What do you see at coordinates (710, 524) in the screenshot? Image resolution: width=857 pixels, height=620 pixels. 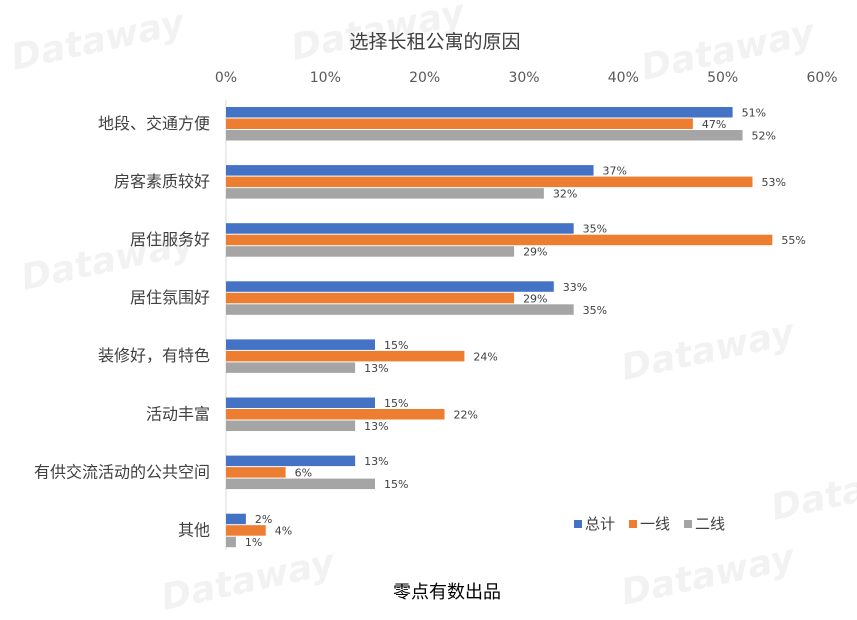 I see `legend-label: 二线` at bounding box center [710, 524].